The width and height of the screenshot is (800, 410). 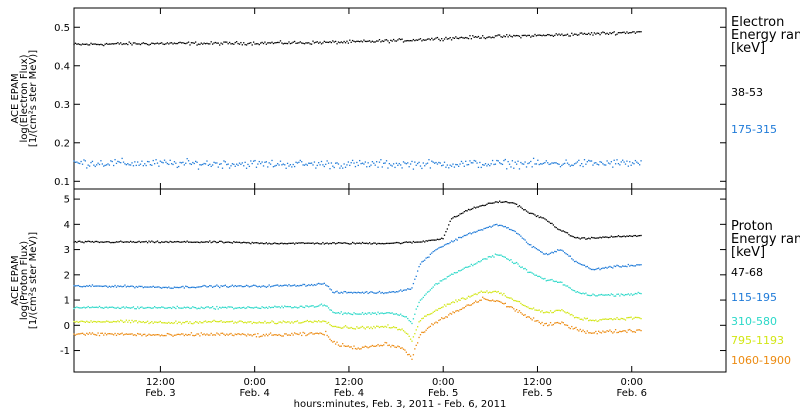 I want to click on y-tick-label: 1, so click(x=67, y=301).